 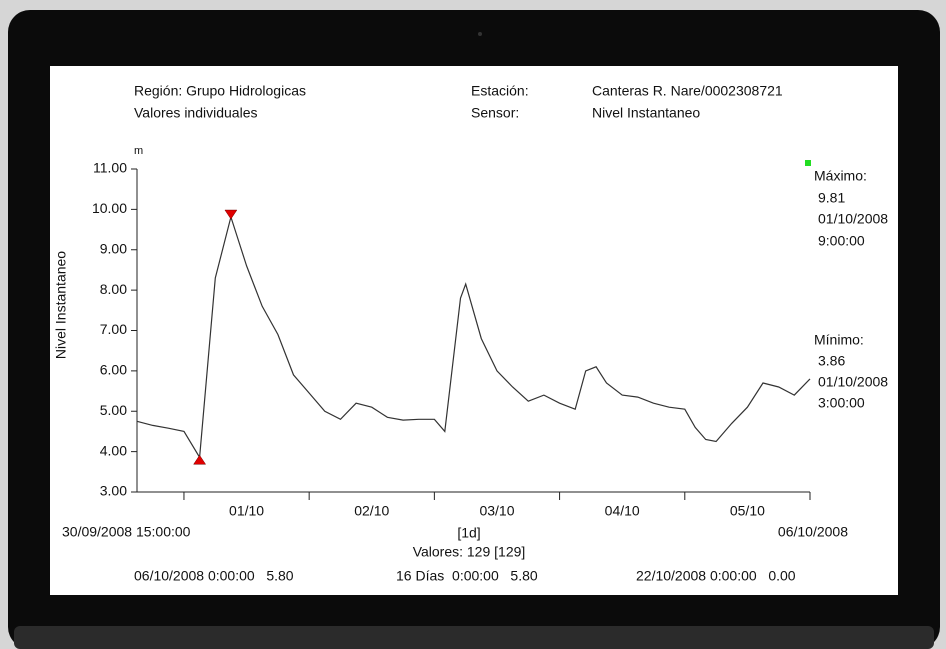 I want to click on station-label: Estación:, so click(x=500, y=91).